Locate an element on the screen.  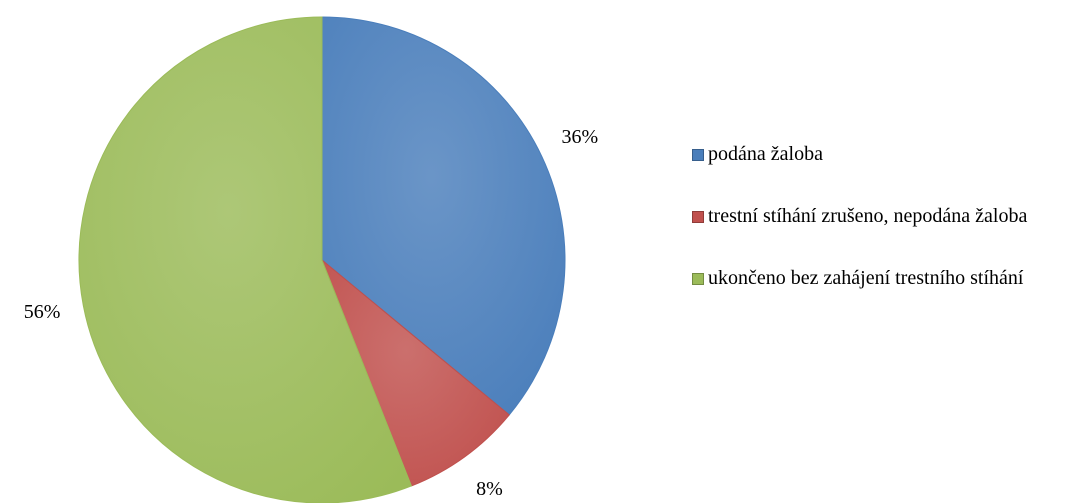
data-label: 36% is located at coordinates (580, 137).